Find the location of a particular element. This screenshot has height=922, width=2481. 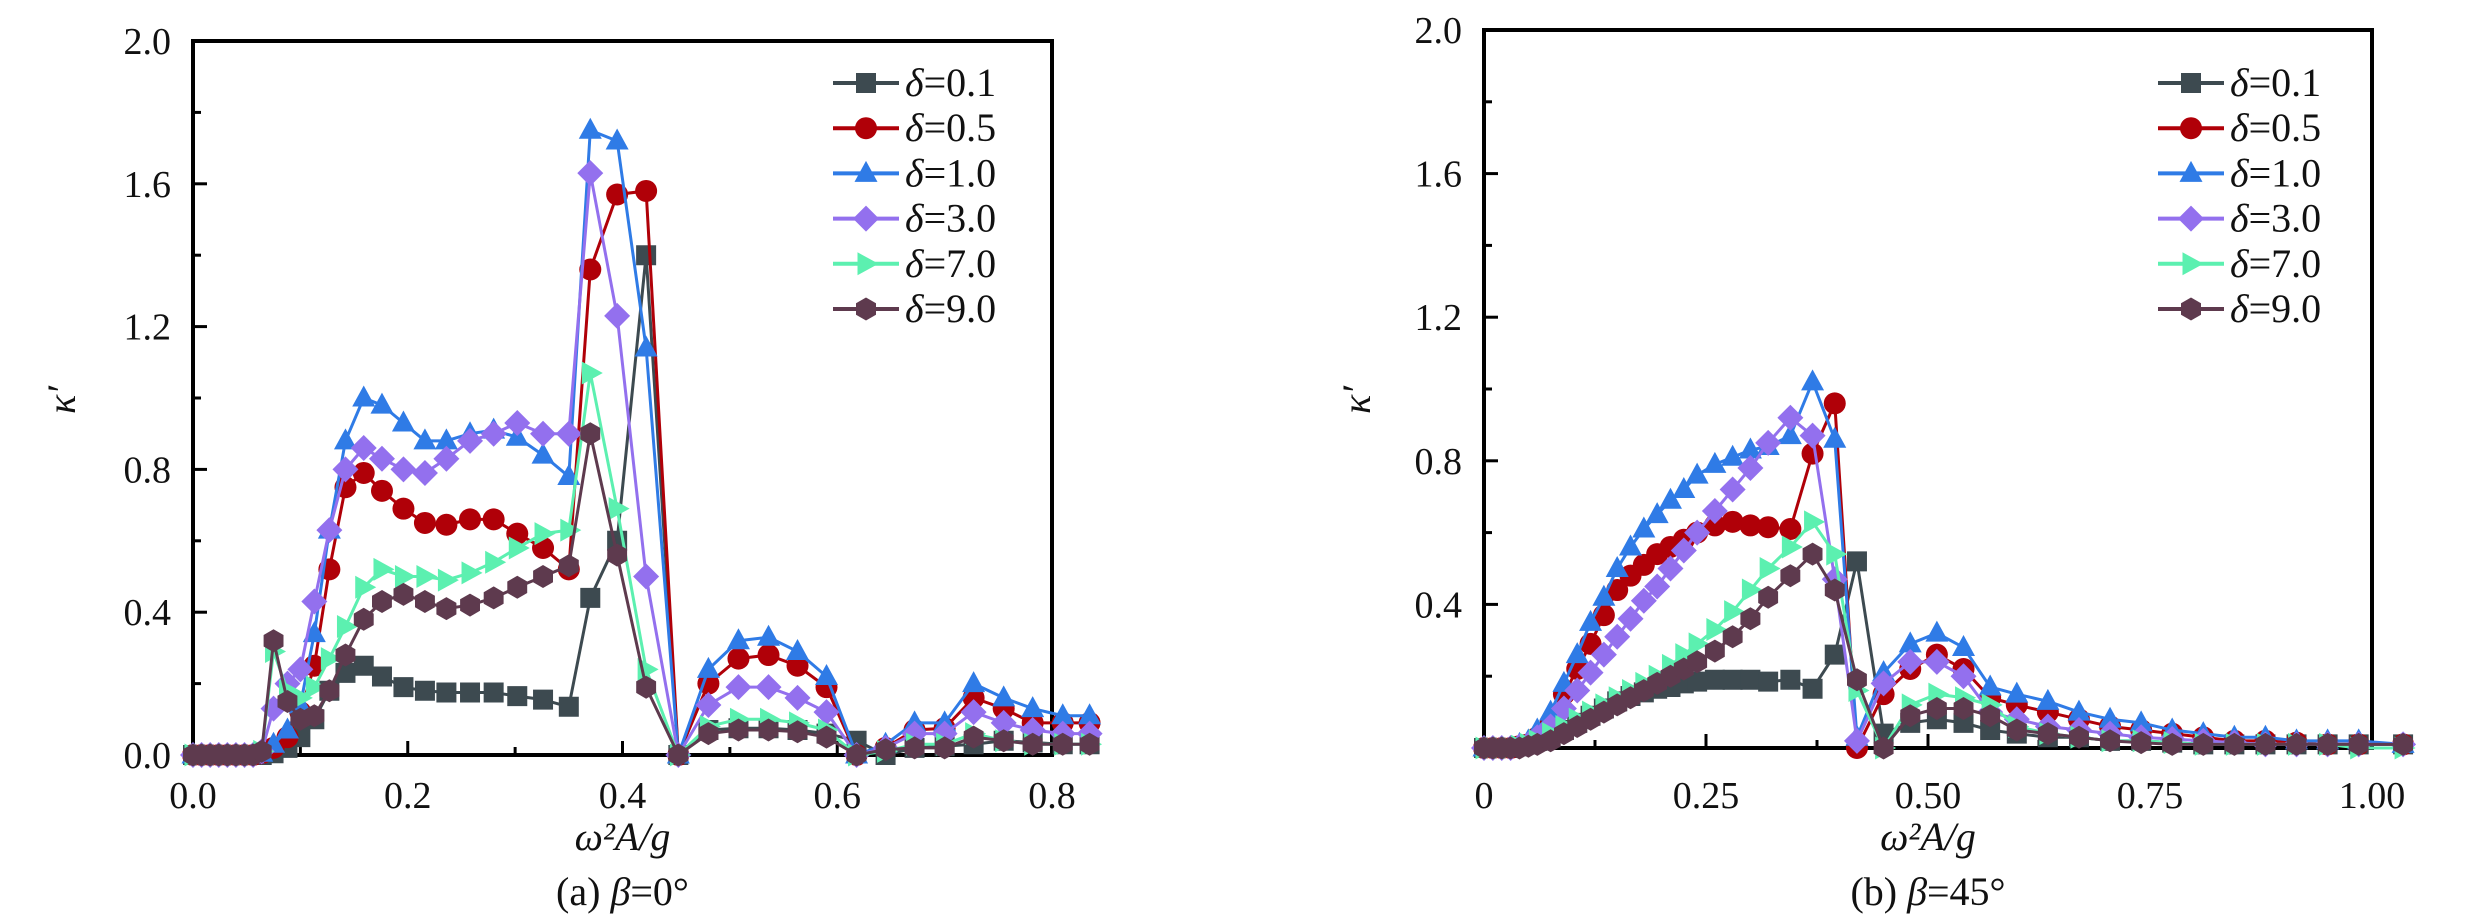

legend-item: δ=7.0 is located at coordinates (2239, 263).